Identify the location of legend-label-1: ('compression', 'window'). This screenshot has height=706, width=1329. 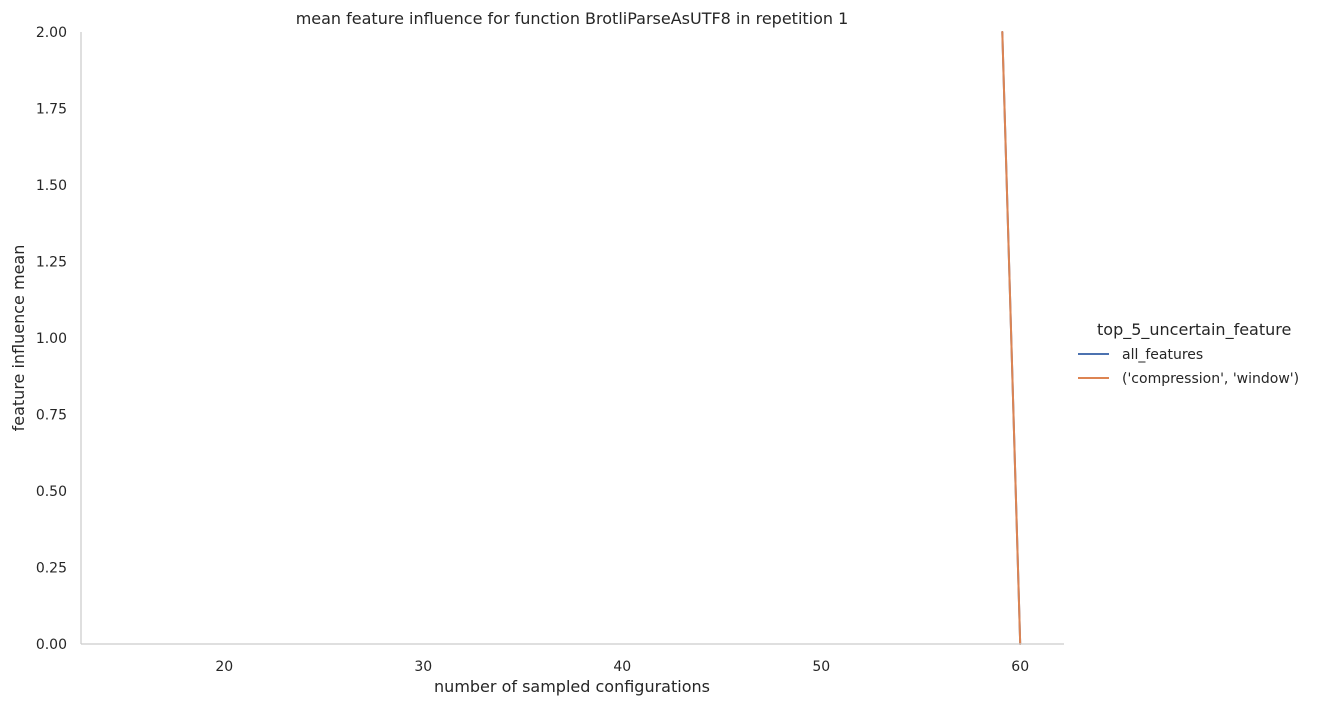
(1210, 379).